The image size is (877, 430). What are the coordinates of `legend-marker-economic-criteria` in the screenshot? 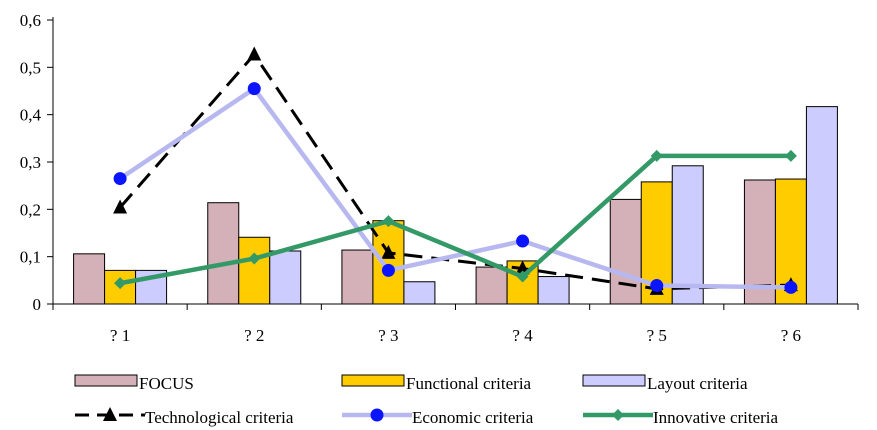 It's located at (377, 415).